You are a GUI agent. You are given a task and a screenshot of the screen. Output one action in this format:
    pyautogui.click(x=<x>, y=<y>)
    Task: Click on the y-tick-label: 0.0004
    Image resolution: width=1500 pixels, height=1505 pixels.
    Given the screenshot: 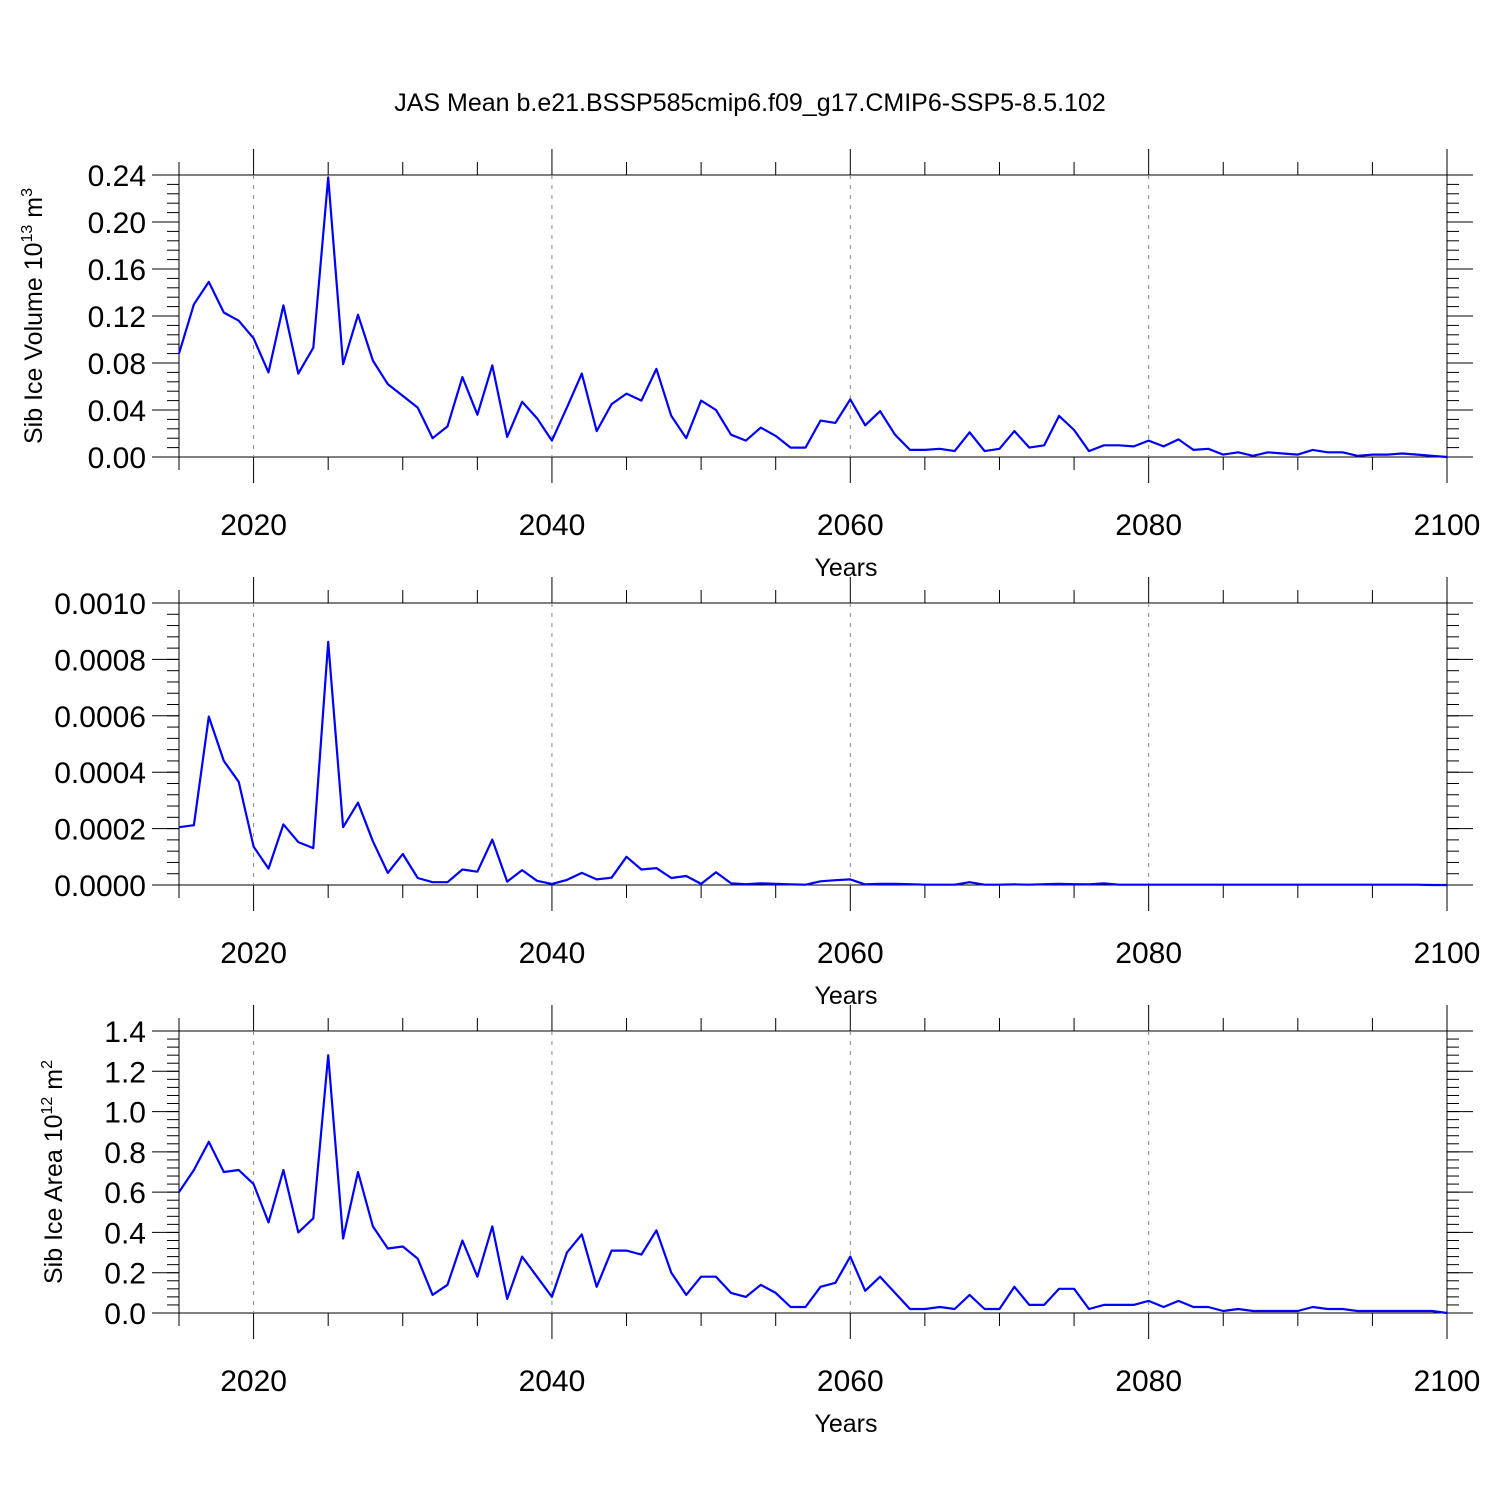 What is the action you would take?
    pyautogui.click(x=100, y=773)
    